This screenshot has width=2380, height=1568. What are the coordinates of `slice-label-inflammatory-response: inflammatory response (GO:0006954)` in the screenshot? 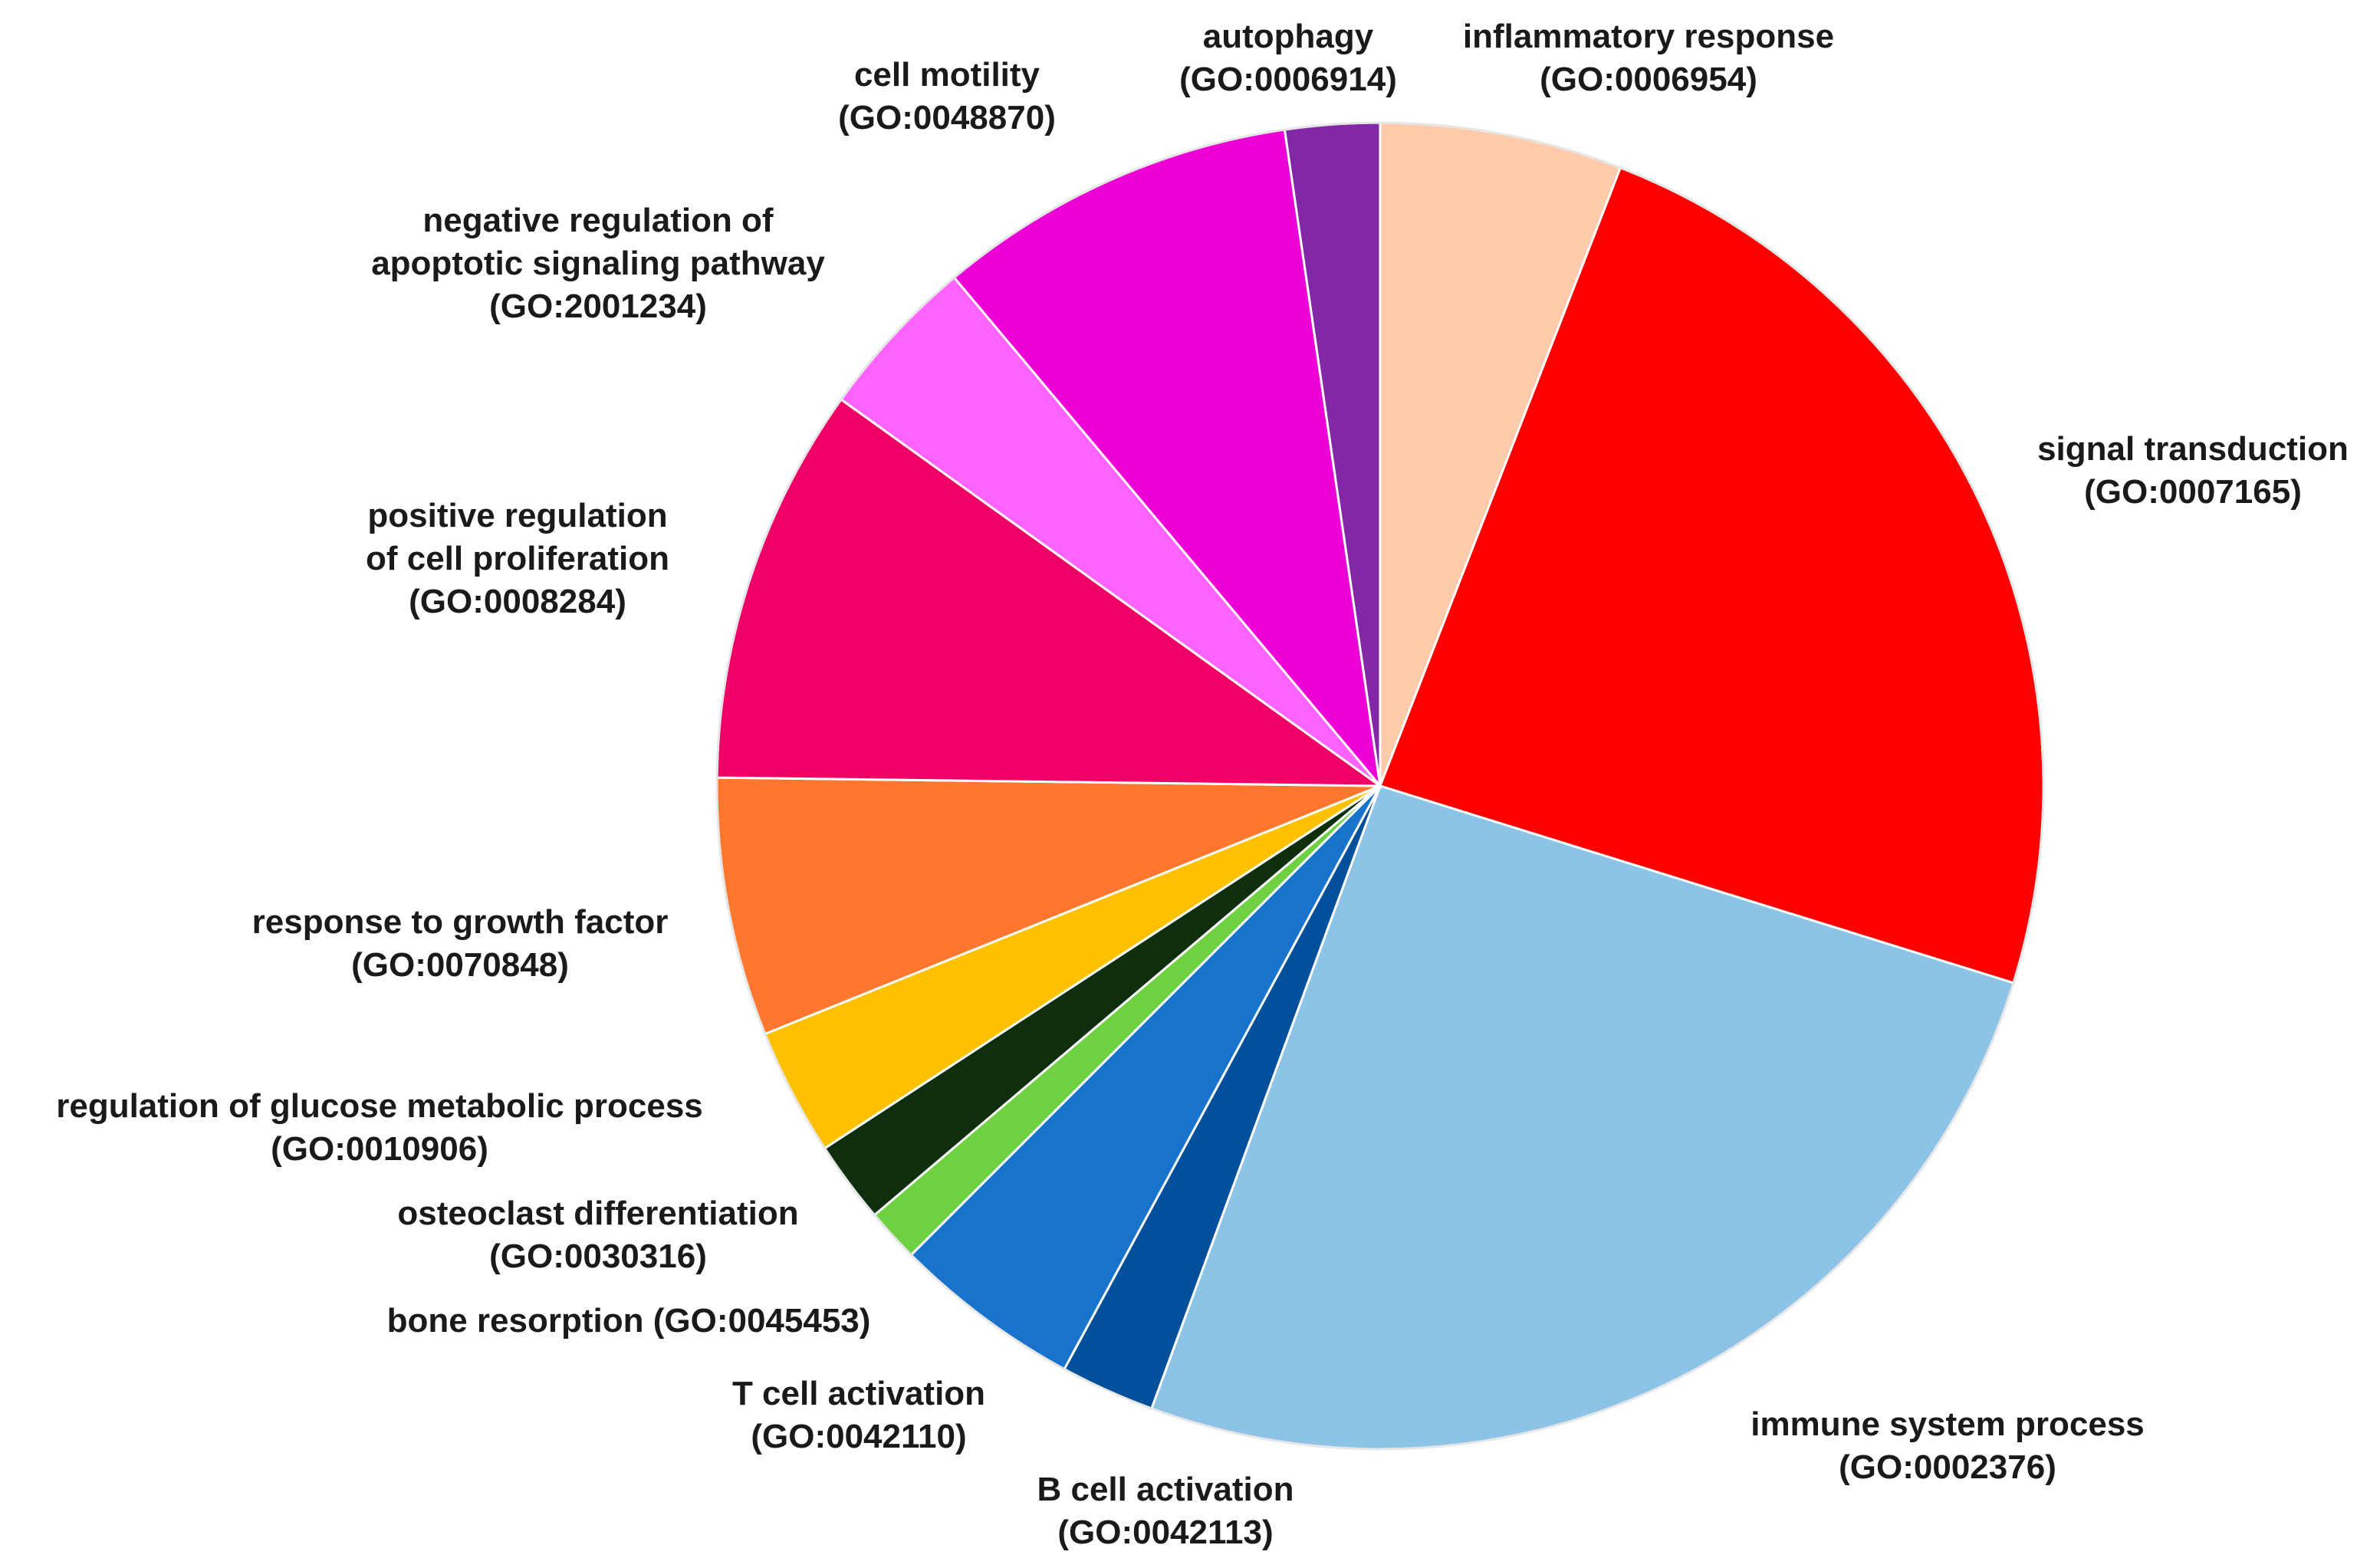 It's located at (1649, 58).